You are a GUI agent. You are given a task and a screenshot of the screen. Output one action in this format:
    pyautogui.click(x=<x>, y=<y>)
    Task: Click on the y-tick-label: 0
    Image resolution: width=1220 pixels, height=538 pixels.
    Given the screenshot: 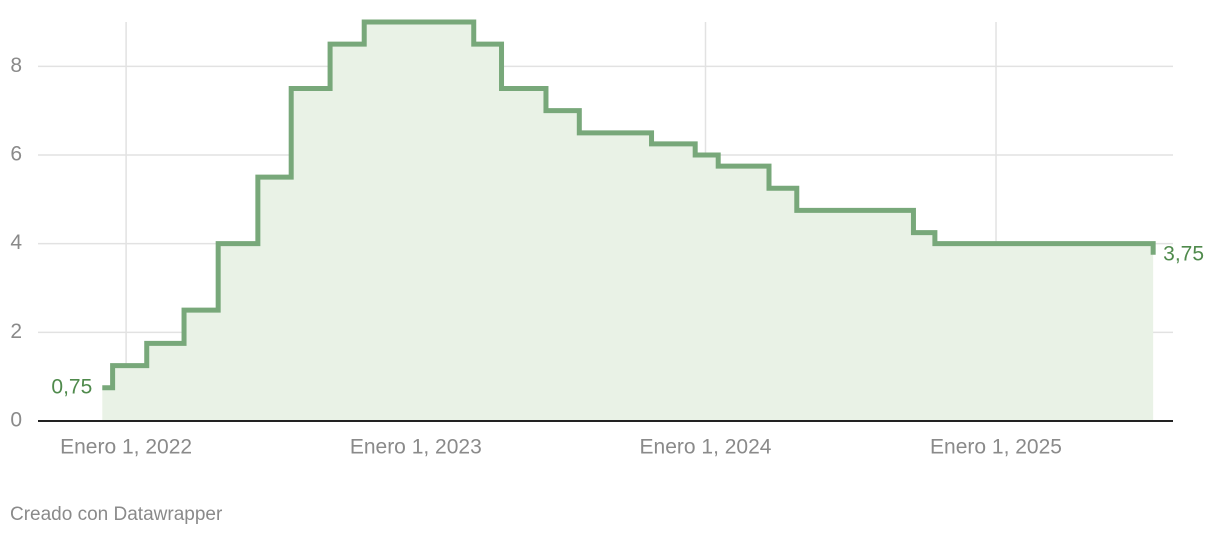 What is the action you would take?
    pyautogui.click(x=16, y=420)
    